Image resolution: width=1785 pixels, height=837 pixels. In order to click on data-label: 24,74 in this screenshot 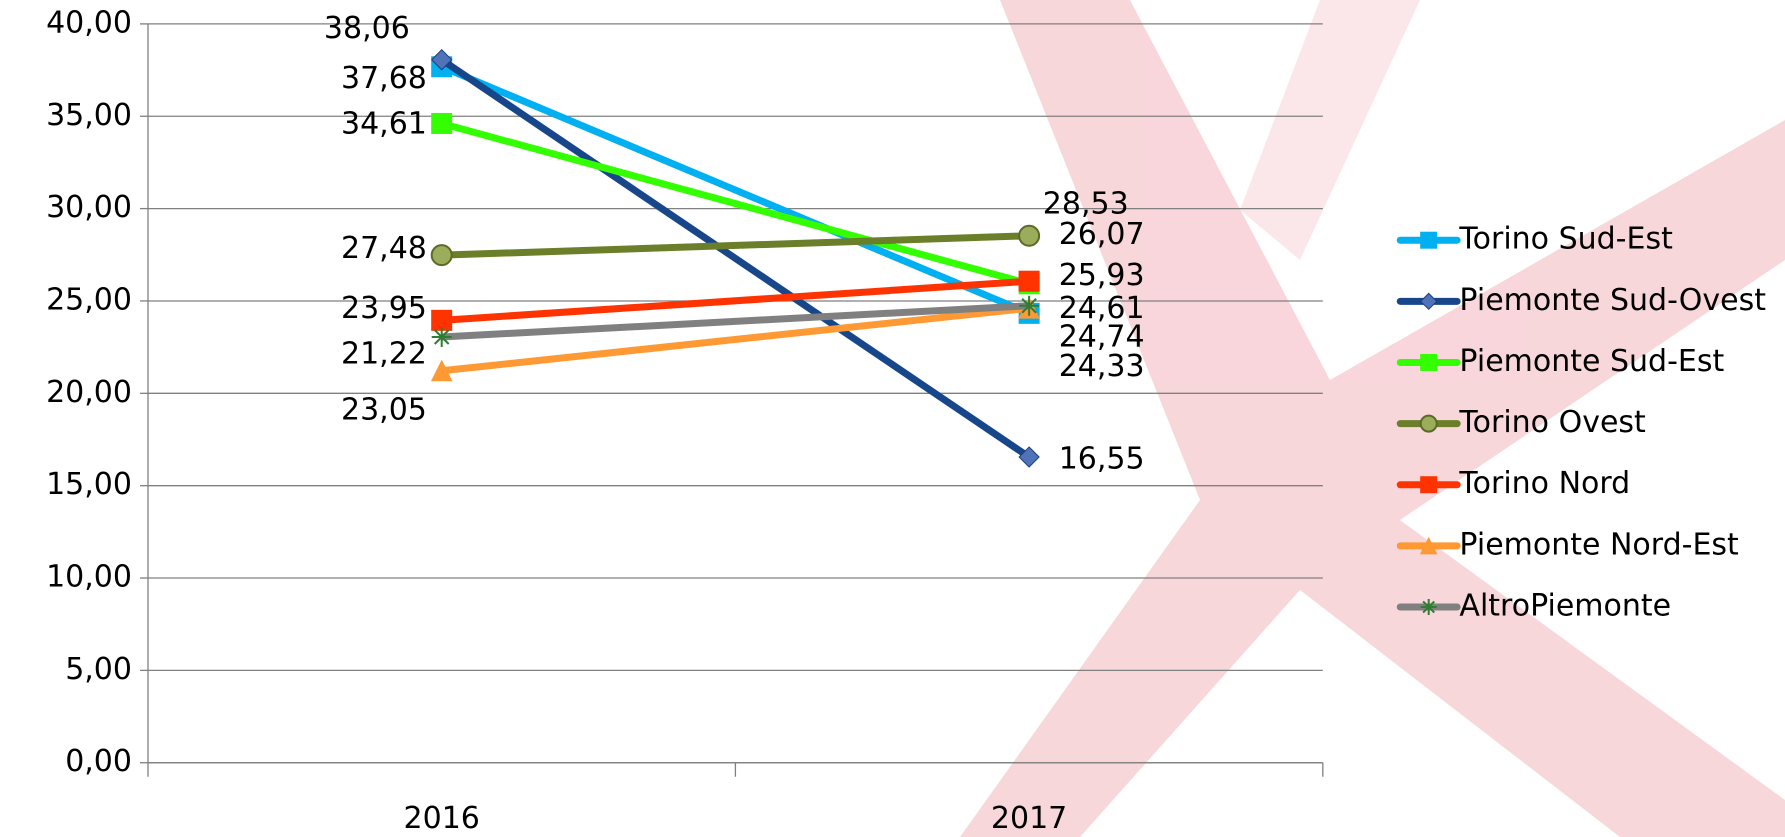, I will do `click(1102, 337)`.